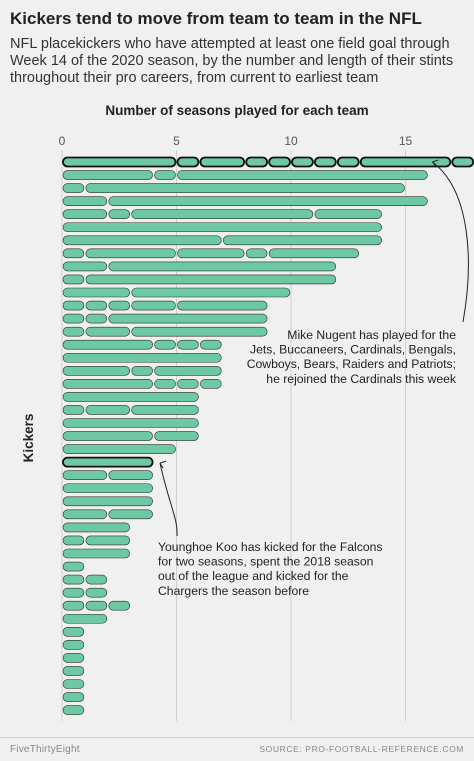  What do you see at coordinates (361, 749) in the screenshot?
I see `source-label: SOURCE: PRO-FOOTBALL-REFERENCE.COM` at bounding box center [361, 749].